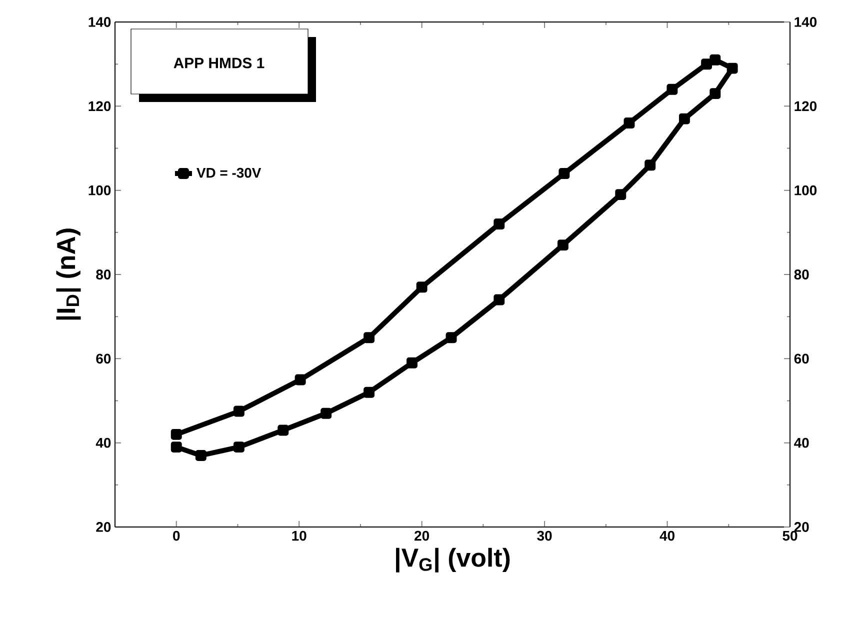 Image resolution: width=845 pixels, height=625 pixels. I want to click on x-tick-label: 50, so click(790, 535).